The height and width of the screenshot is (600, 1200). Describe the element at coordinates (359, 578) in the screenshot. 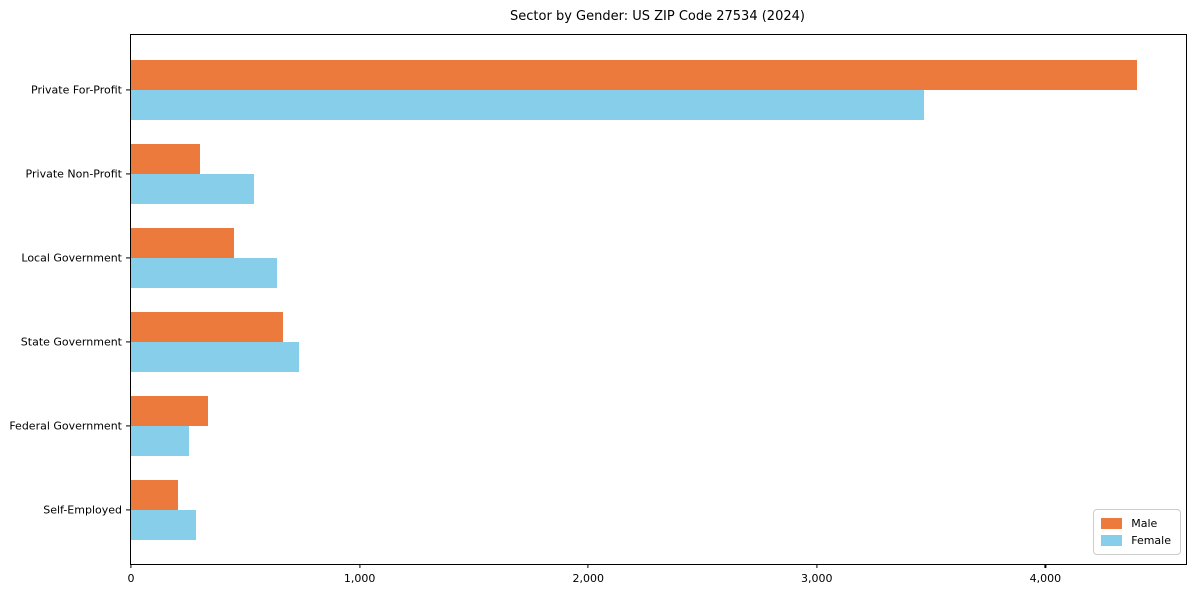

I see `x-tick-label: 1,000` at that location.